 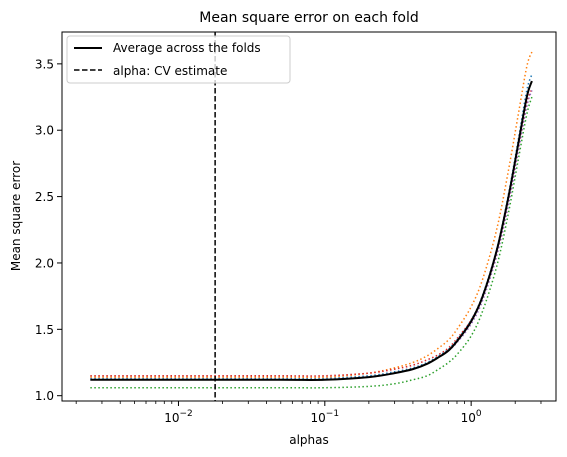 What do you see at coordinates (471, 417) in the screenshot?
I see `x-tick-label: 10⁰` at bounding box center [471, 417].